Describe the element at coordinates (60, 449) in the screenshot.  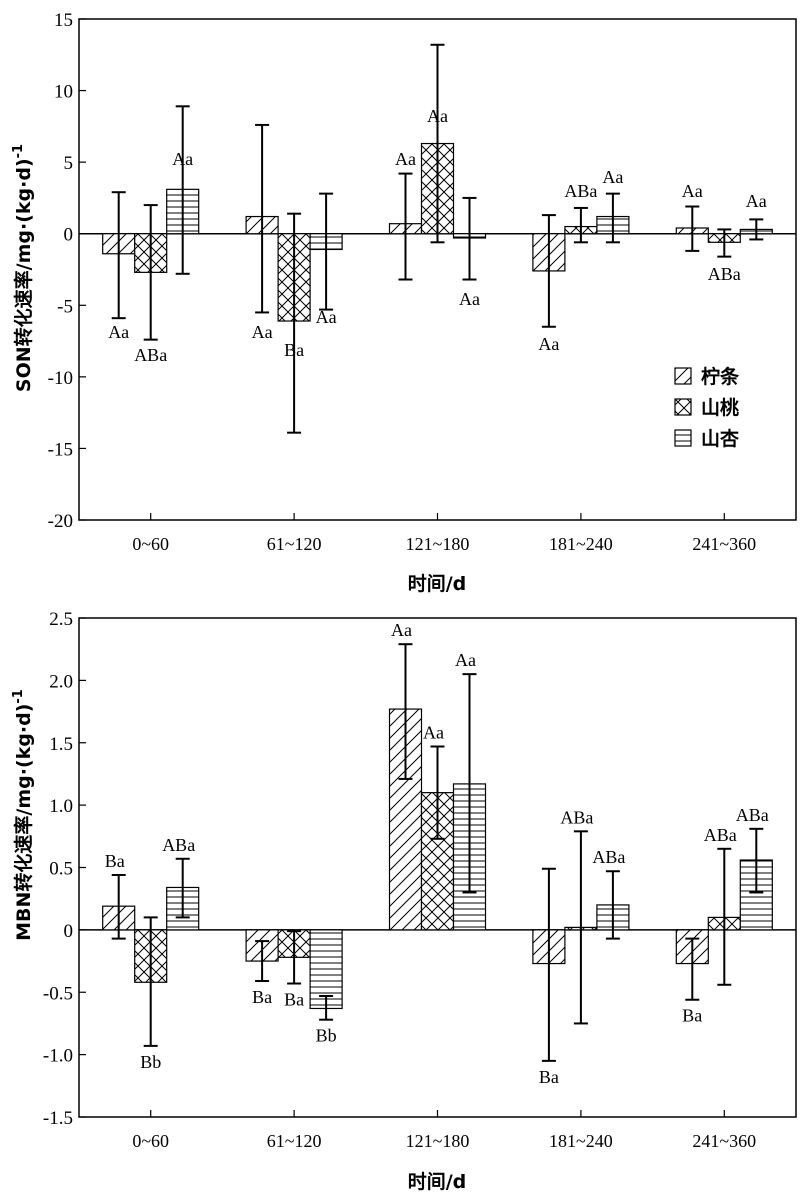
I see `y-tick-label: -15` at that location.